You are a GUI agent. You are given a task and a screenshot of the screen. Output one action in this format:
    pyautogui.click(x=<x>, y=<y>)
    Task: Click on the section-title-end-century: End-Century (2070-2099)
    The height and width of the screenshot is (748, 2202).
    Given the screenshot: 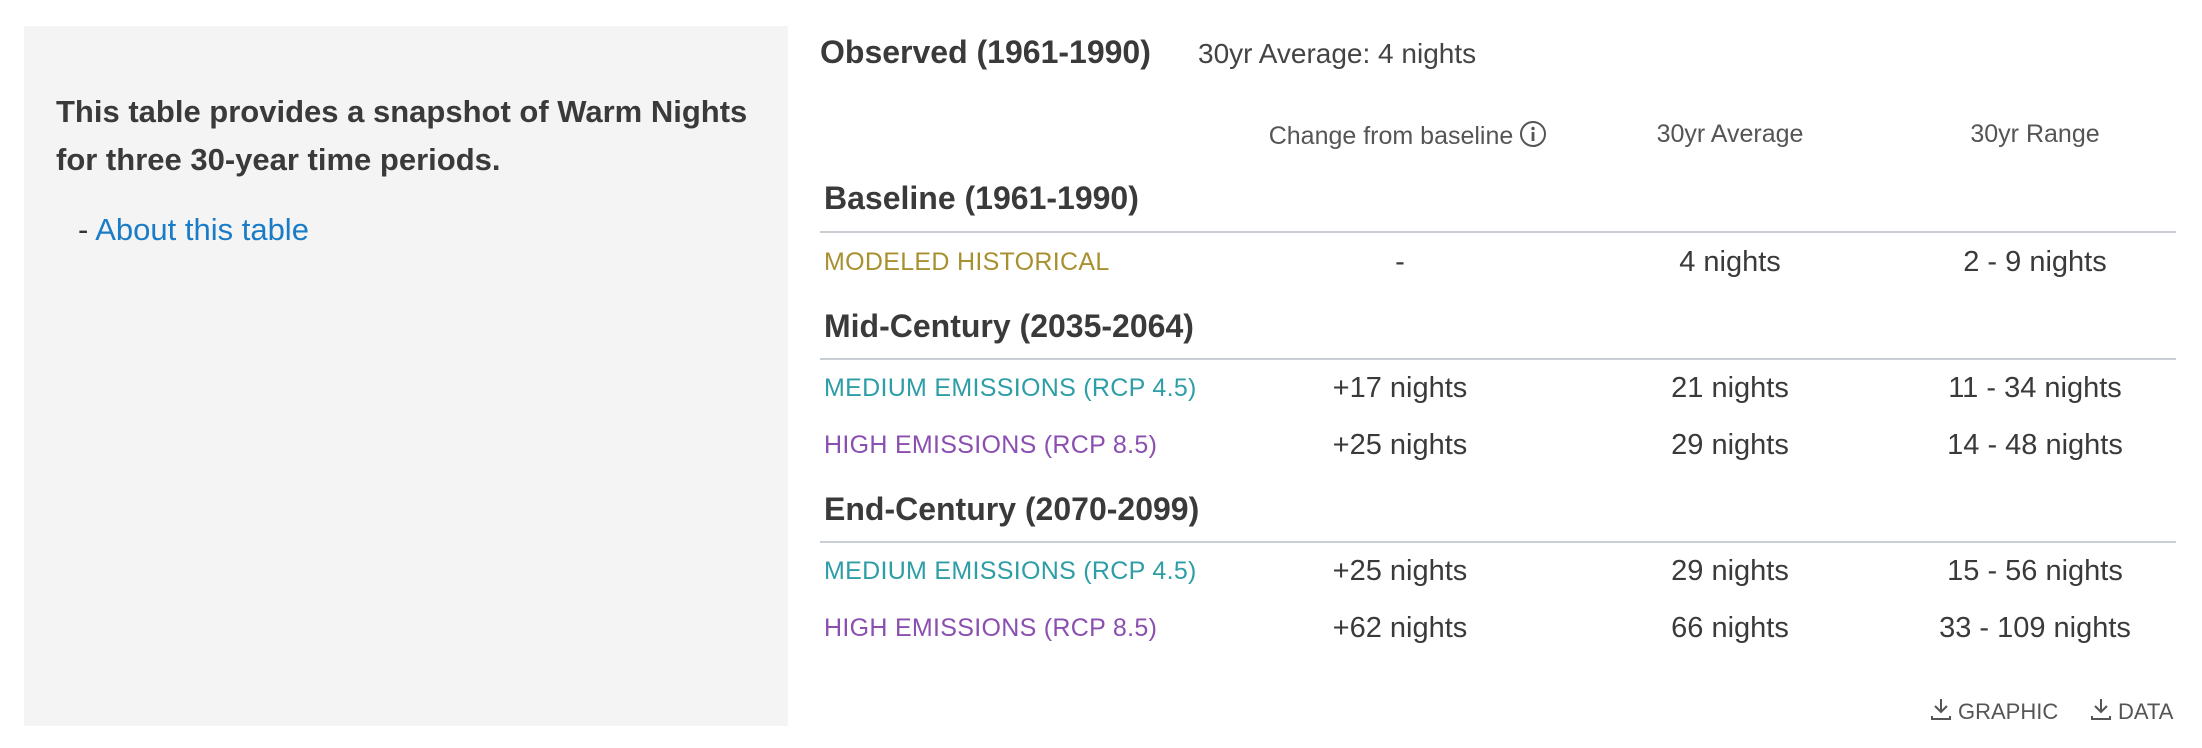 What is the action you would take?
    pyautogui.click(x=1012, y=509)
    